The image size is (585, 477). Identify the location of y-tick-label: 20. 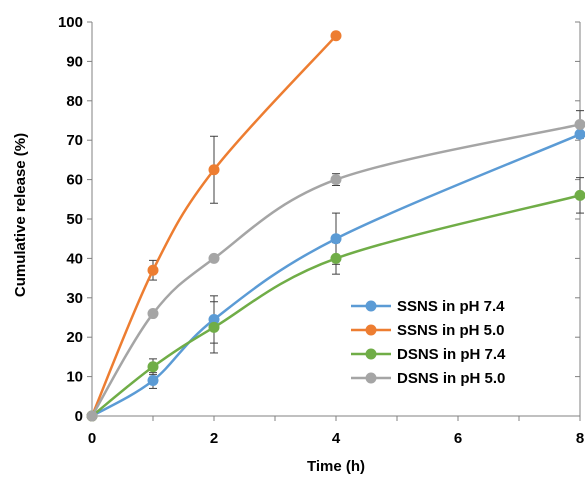
(74, 337).